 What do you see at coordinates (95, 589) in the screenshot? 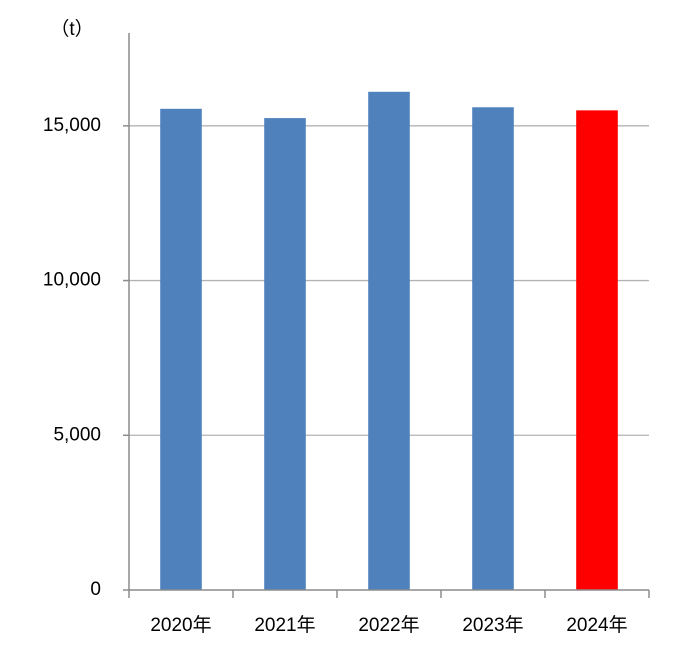
I see `y-tick-label: 0` at bounding box center [95, 589].